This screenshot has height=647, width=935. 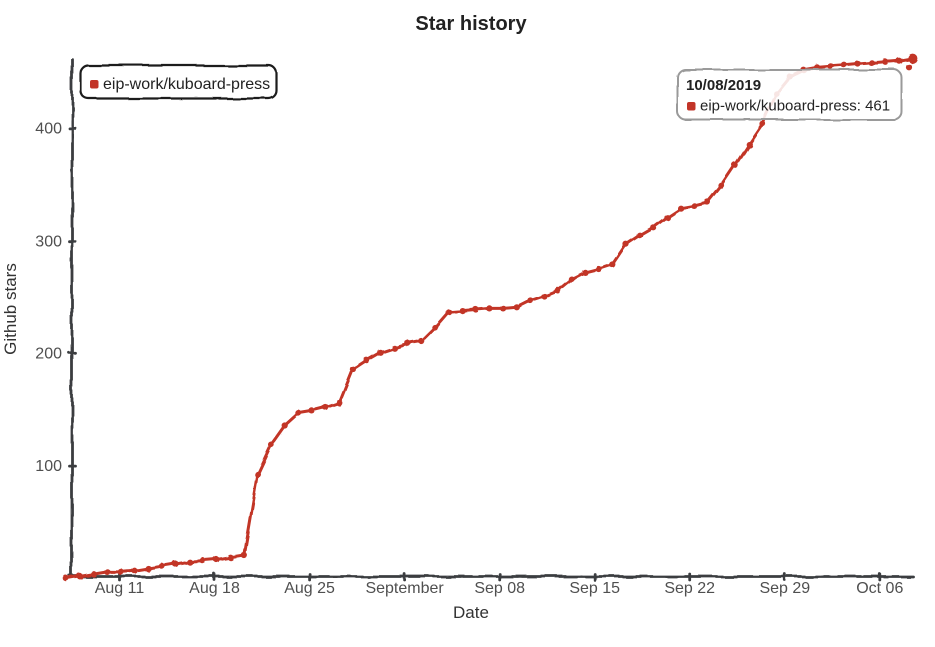 What do you see at coordinates (499, 588) in the screenshot?
I see `svg-text: Sep 08` at bounding box center [499, 588].